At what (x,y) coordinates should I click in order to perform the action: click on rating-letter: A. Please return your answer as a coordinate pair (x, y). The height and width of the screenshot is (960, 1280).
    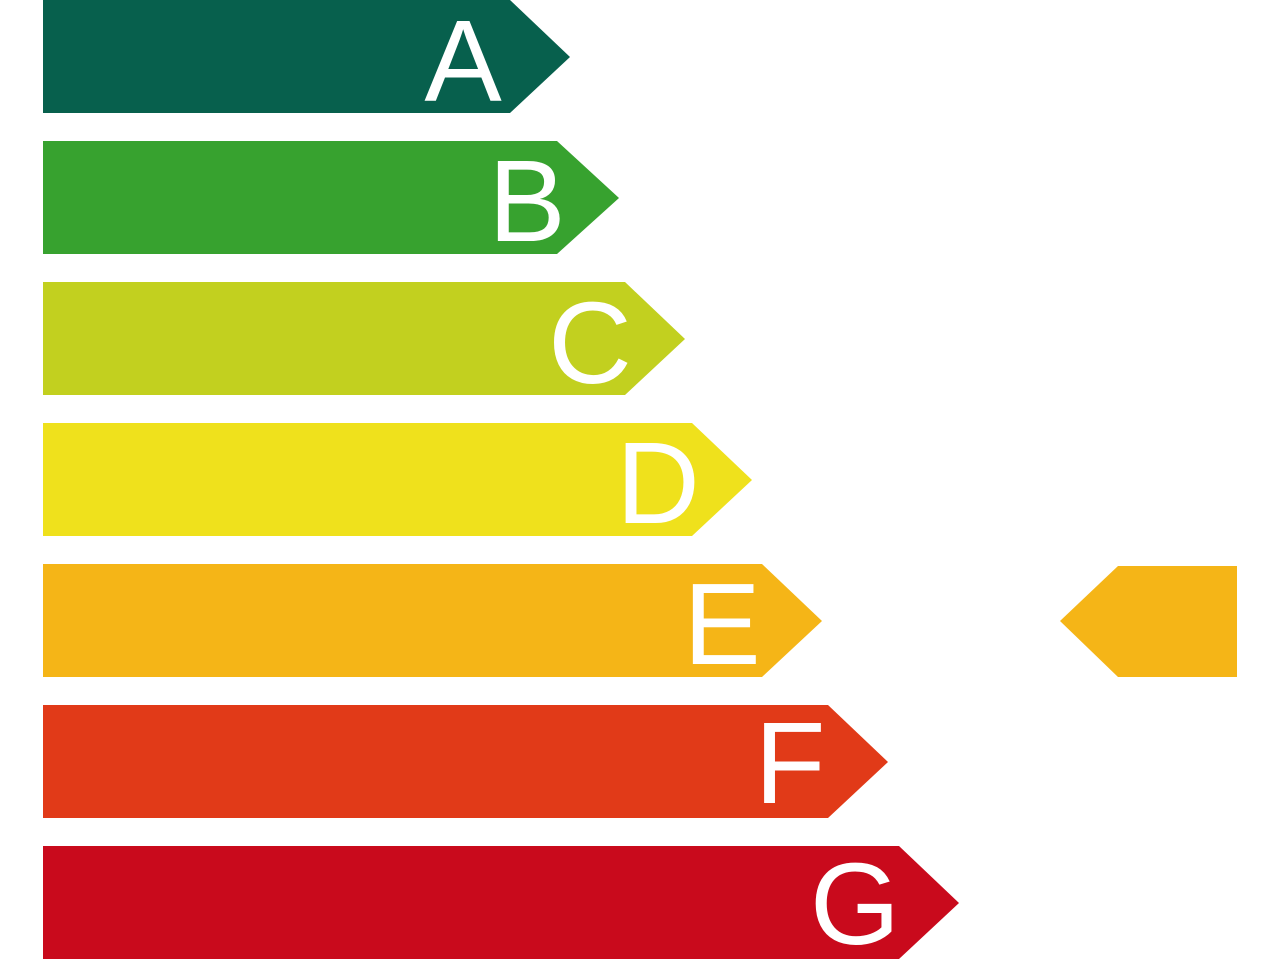
    Looking at the image, I should click on (463, 63).